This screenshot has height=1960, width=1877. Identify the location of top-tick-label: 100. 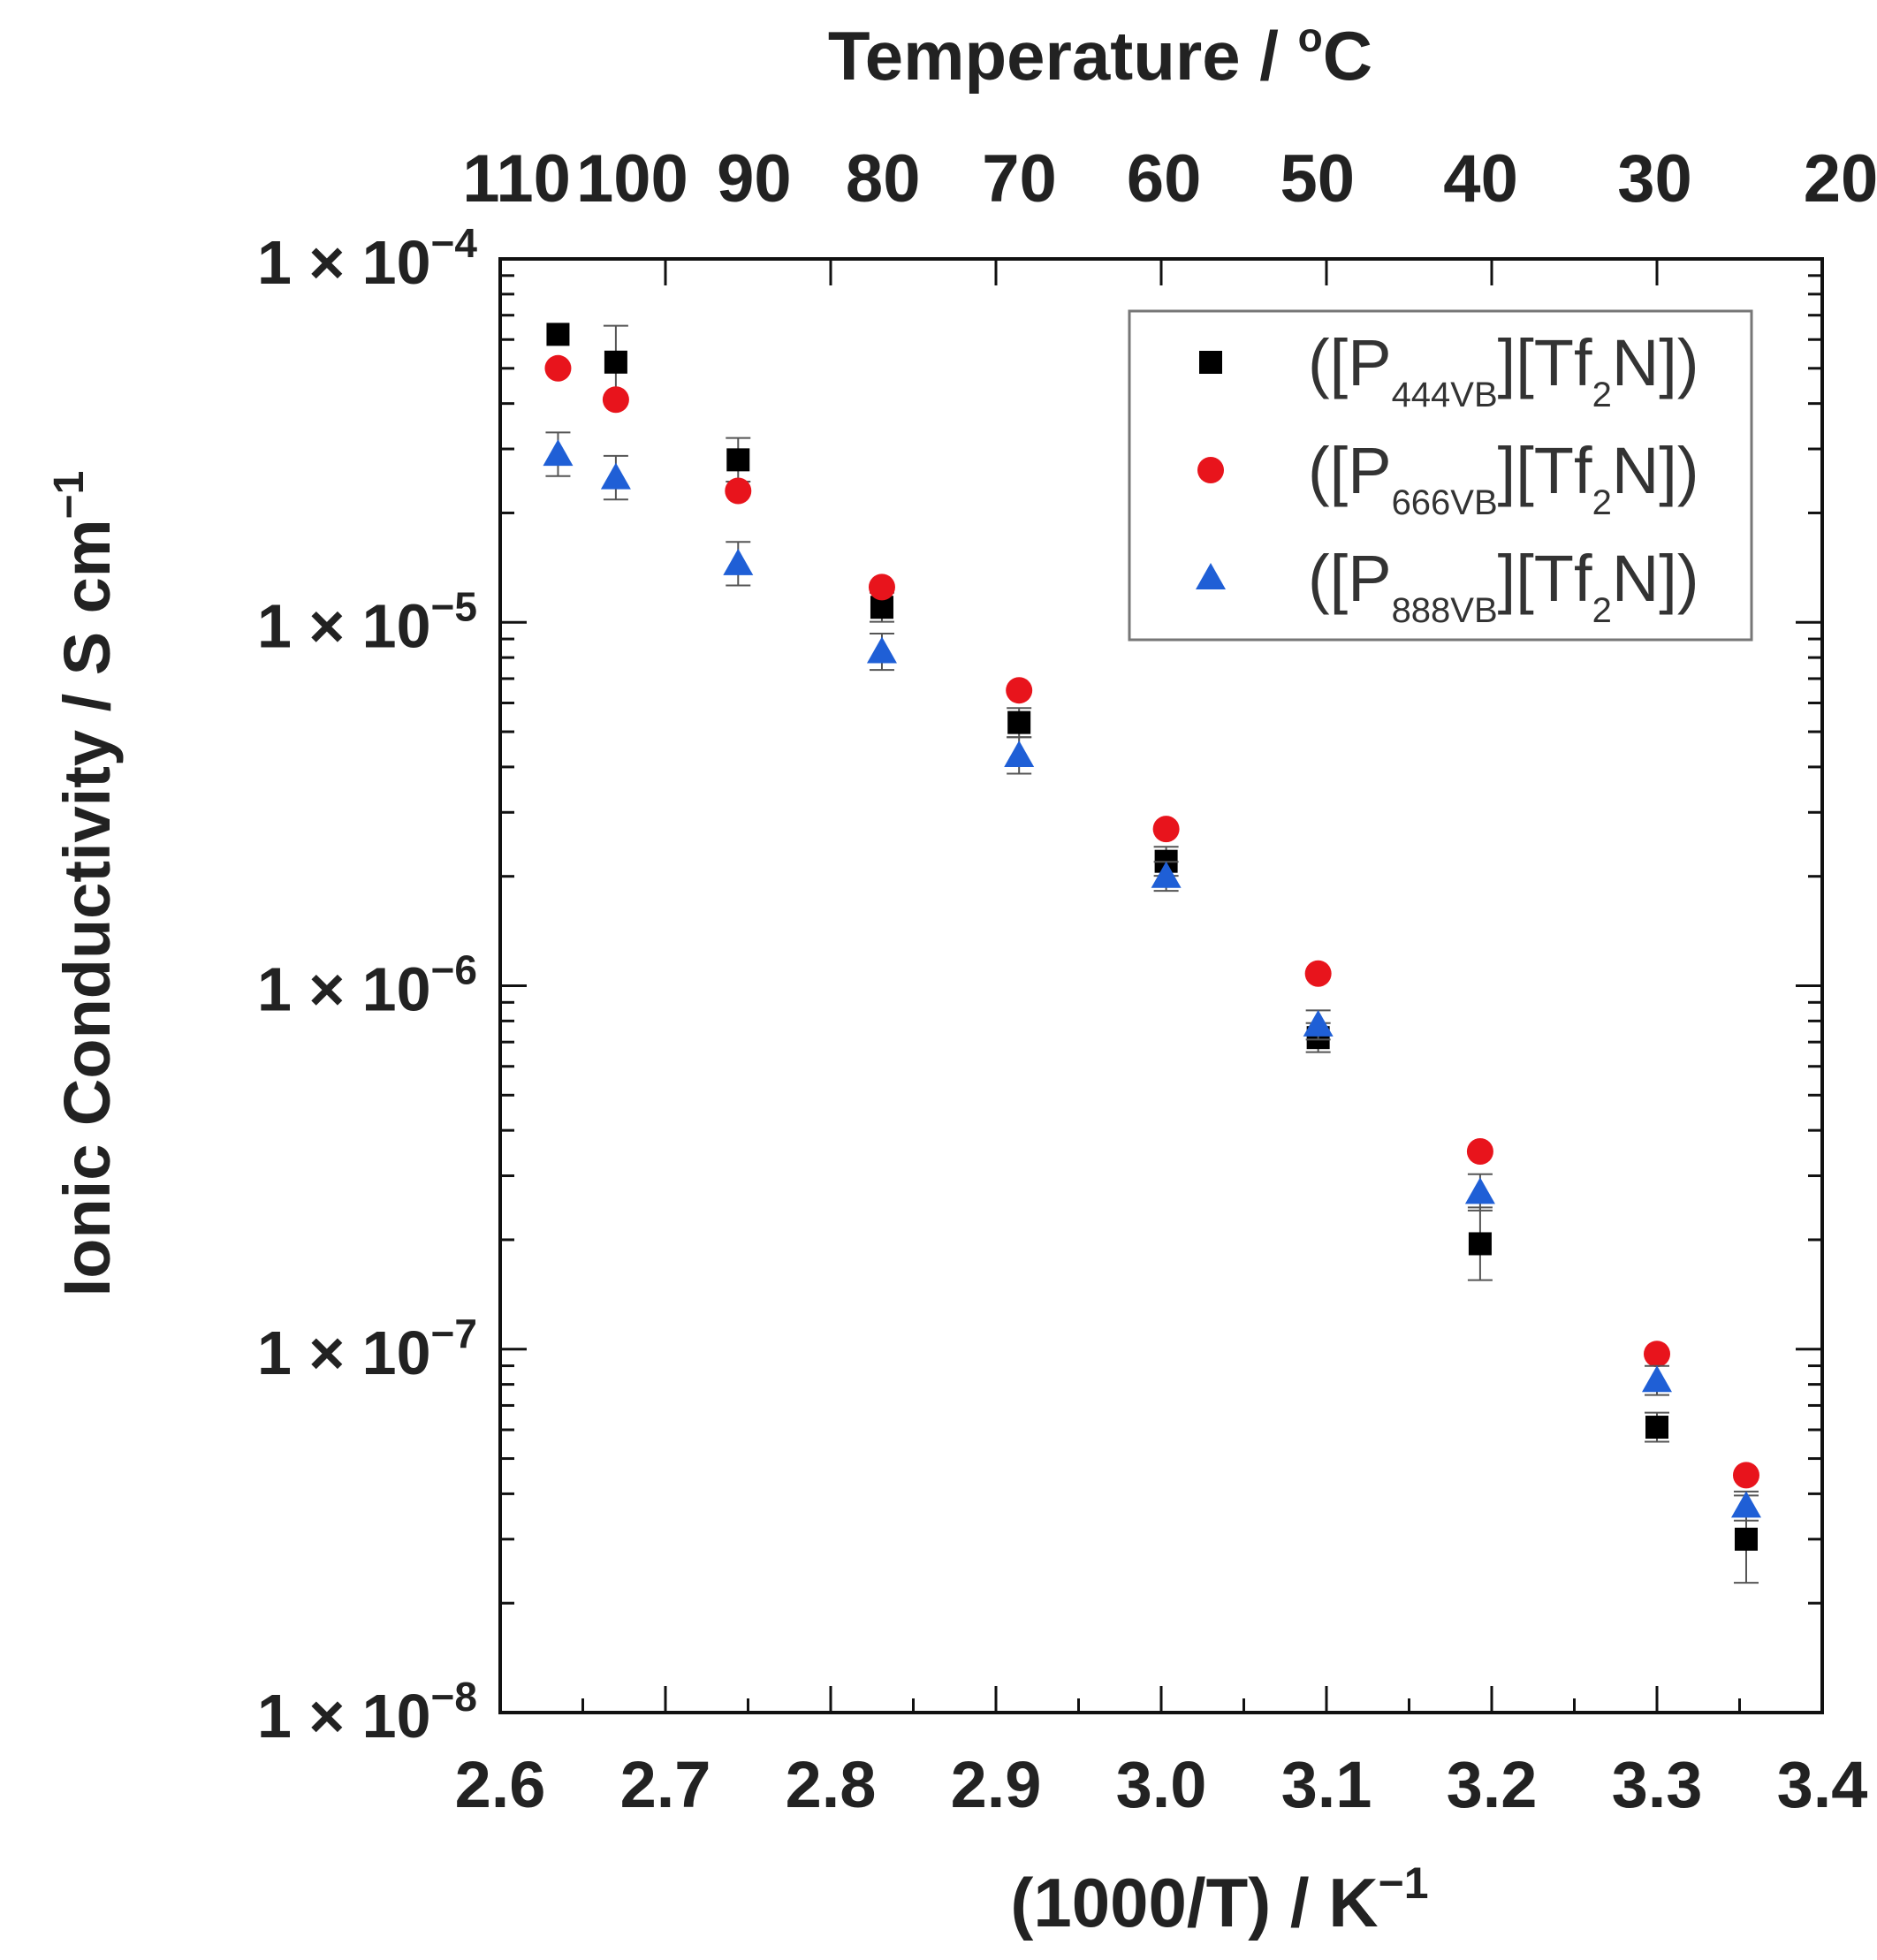
(632, 179).